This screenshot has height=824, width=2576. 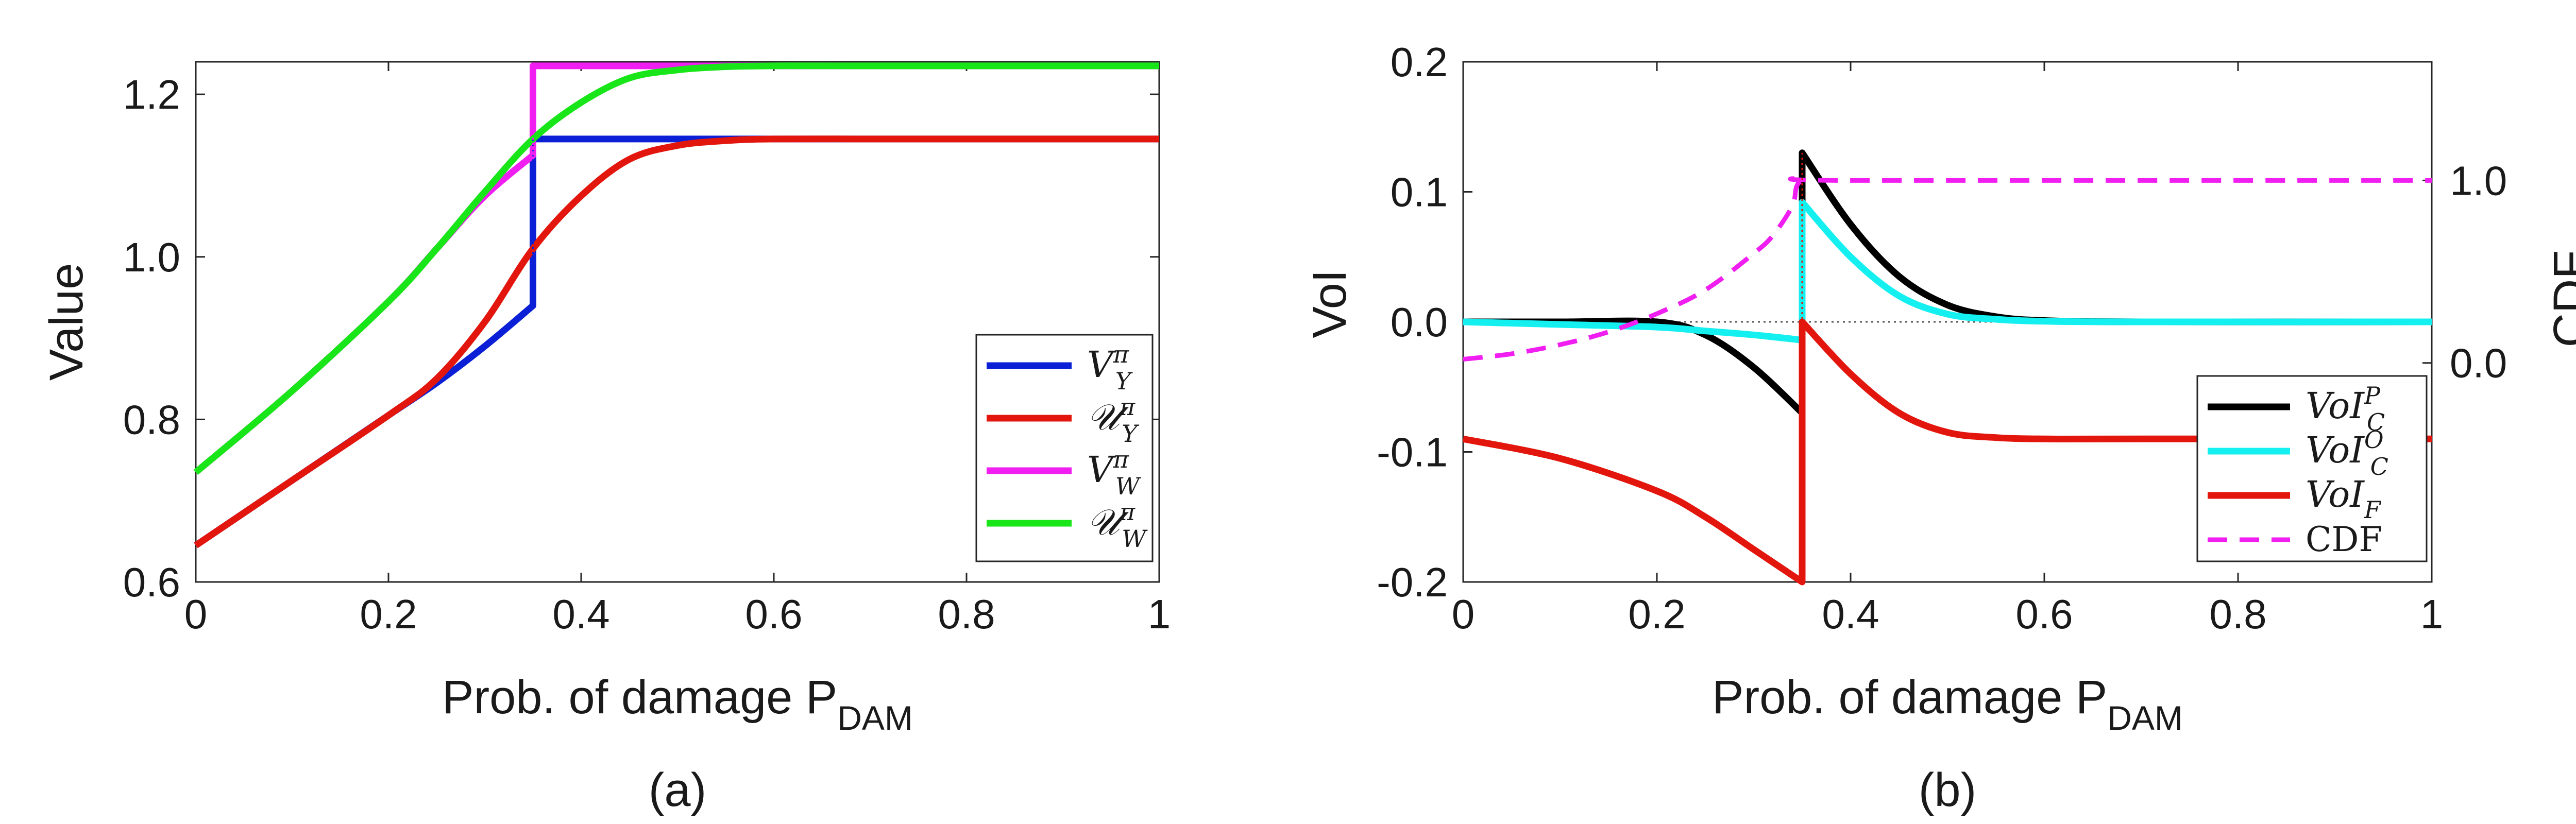 What do you see at coordinates (2237, 614) in the screenshot?
I see `panel-b-xtick-label: 0.8` at bounding box center [2237, 614].